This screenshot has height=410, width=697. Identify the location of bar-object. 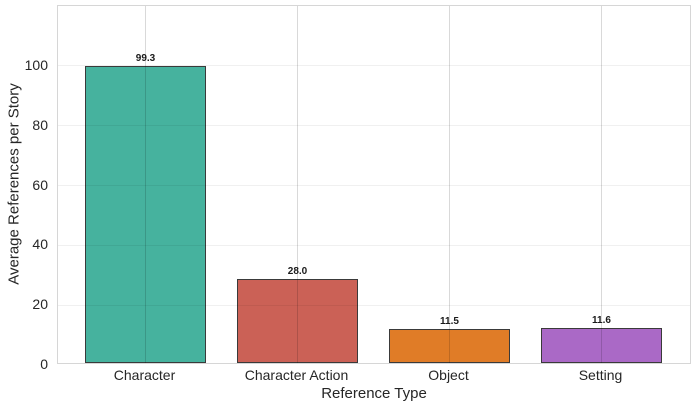
(449, 345).